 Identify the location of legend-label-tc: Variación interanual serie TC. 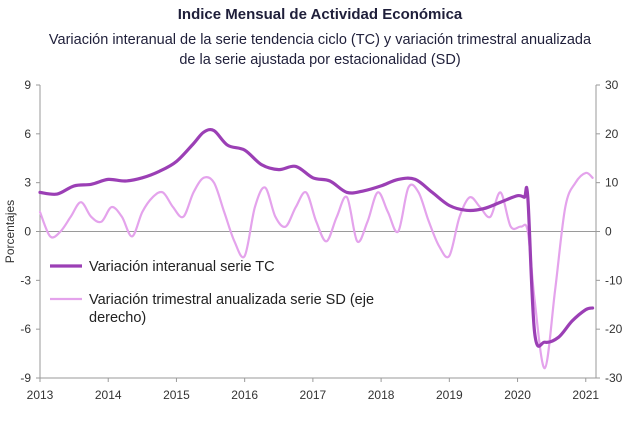
(182, 267).